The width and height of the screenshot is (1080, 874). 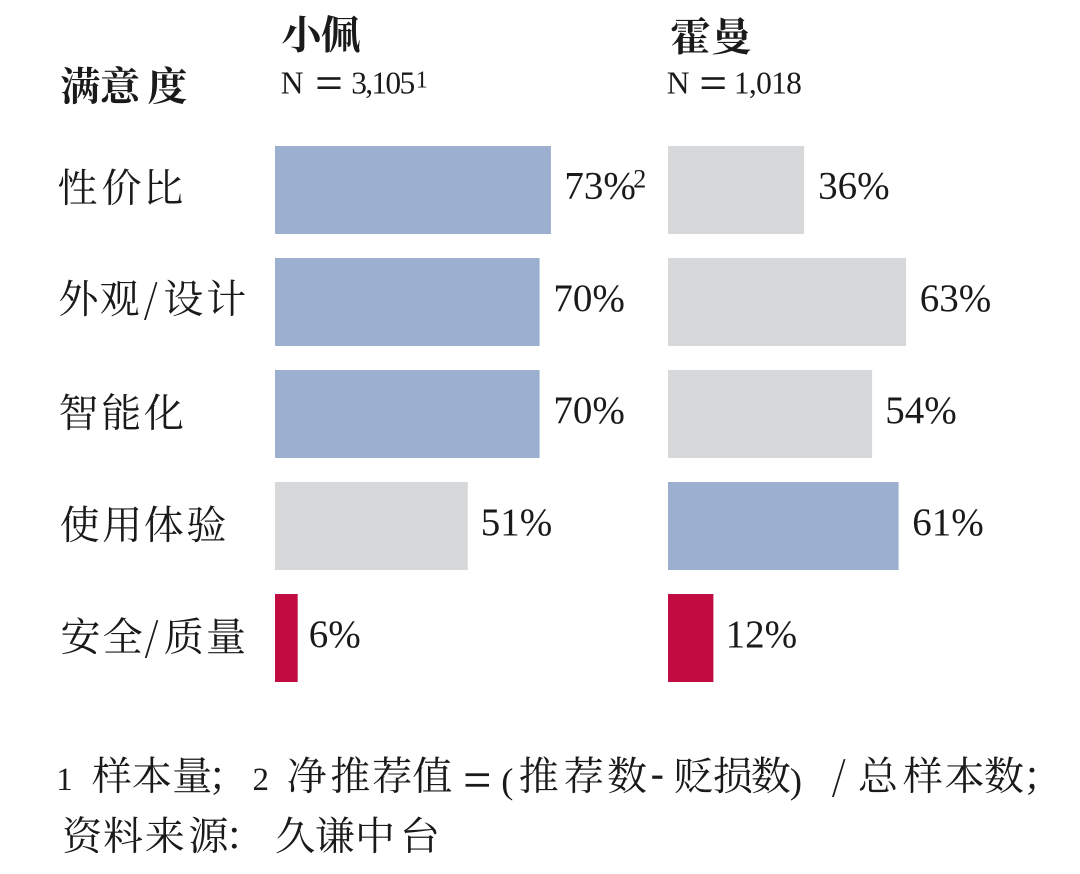 What do you see at coordinates (921, 410) in the screenshot?
I see `svg-text: 54%` at bounding box center [921, 410].